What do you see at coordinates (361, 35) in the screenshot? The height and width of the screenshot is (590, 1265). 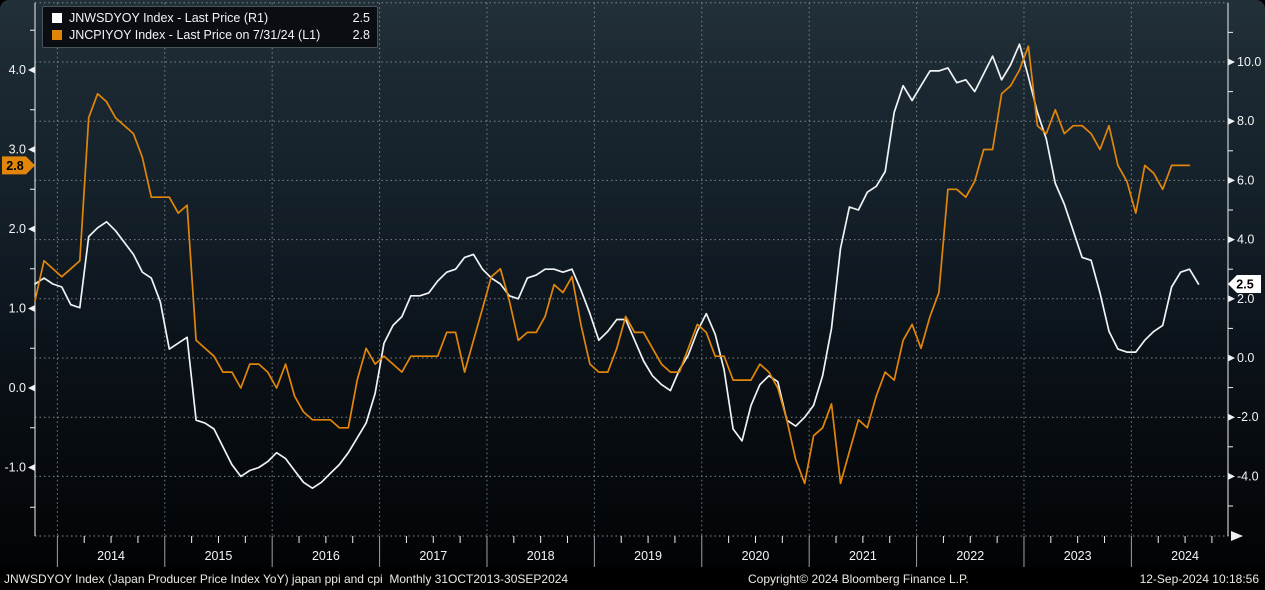 I see `legend-value-jncpiyoy: 2.8` at bounding box center [361, 35].